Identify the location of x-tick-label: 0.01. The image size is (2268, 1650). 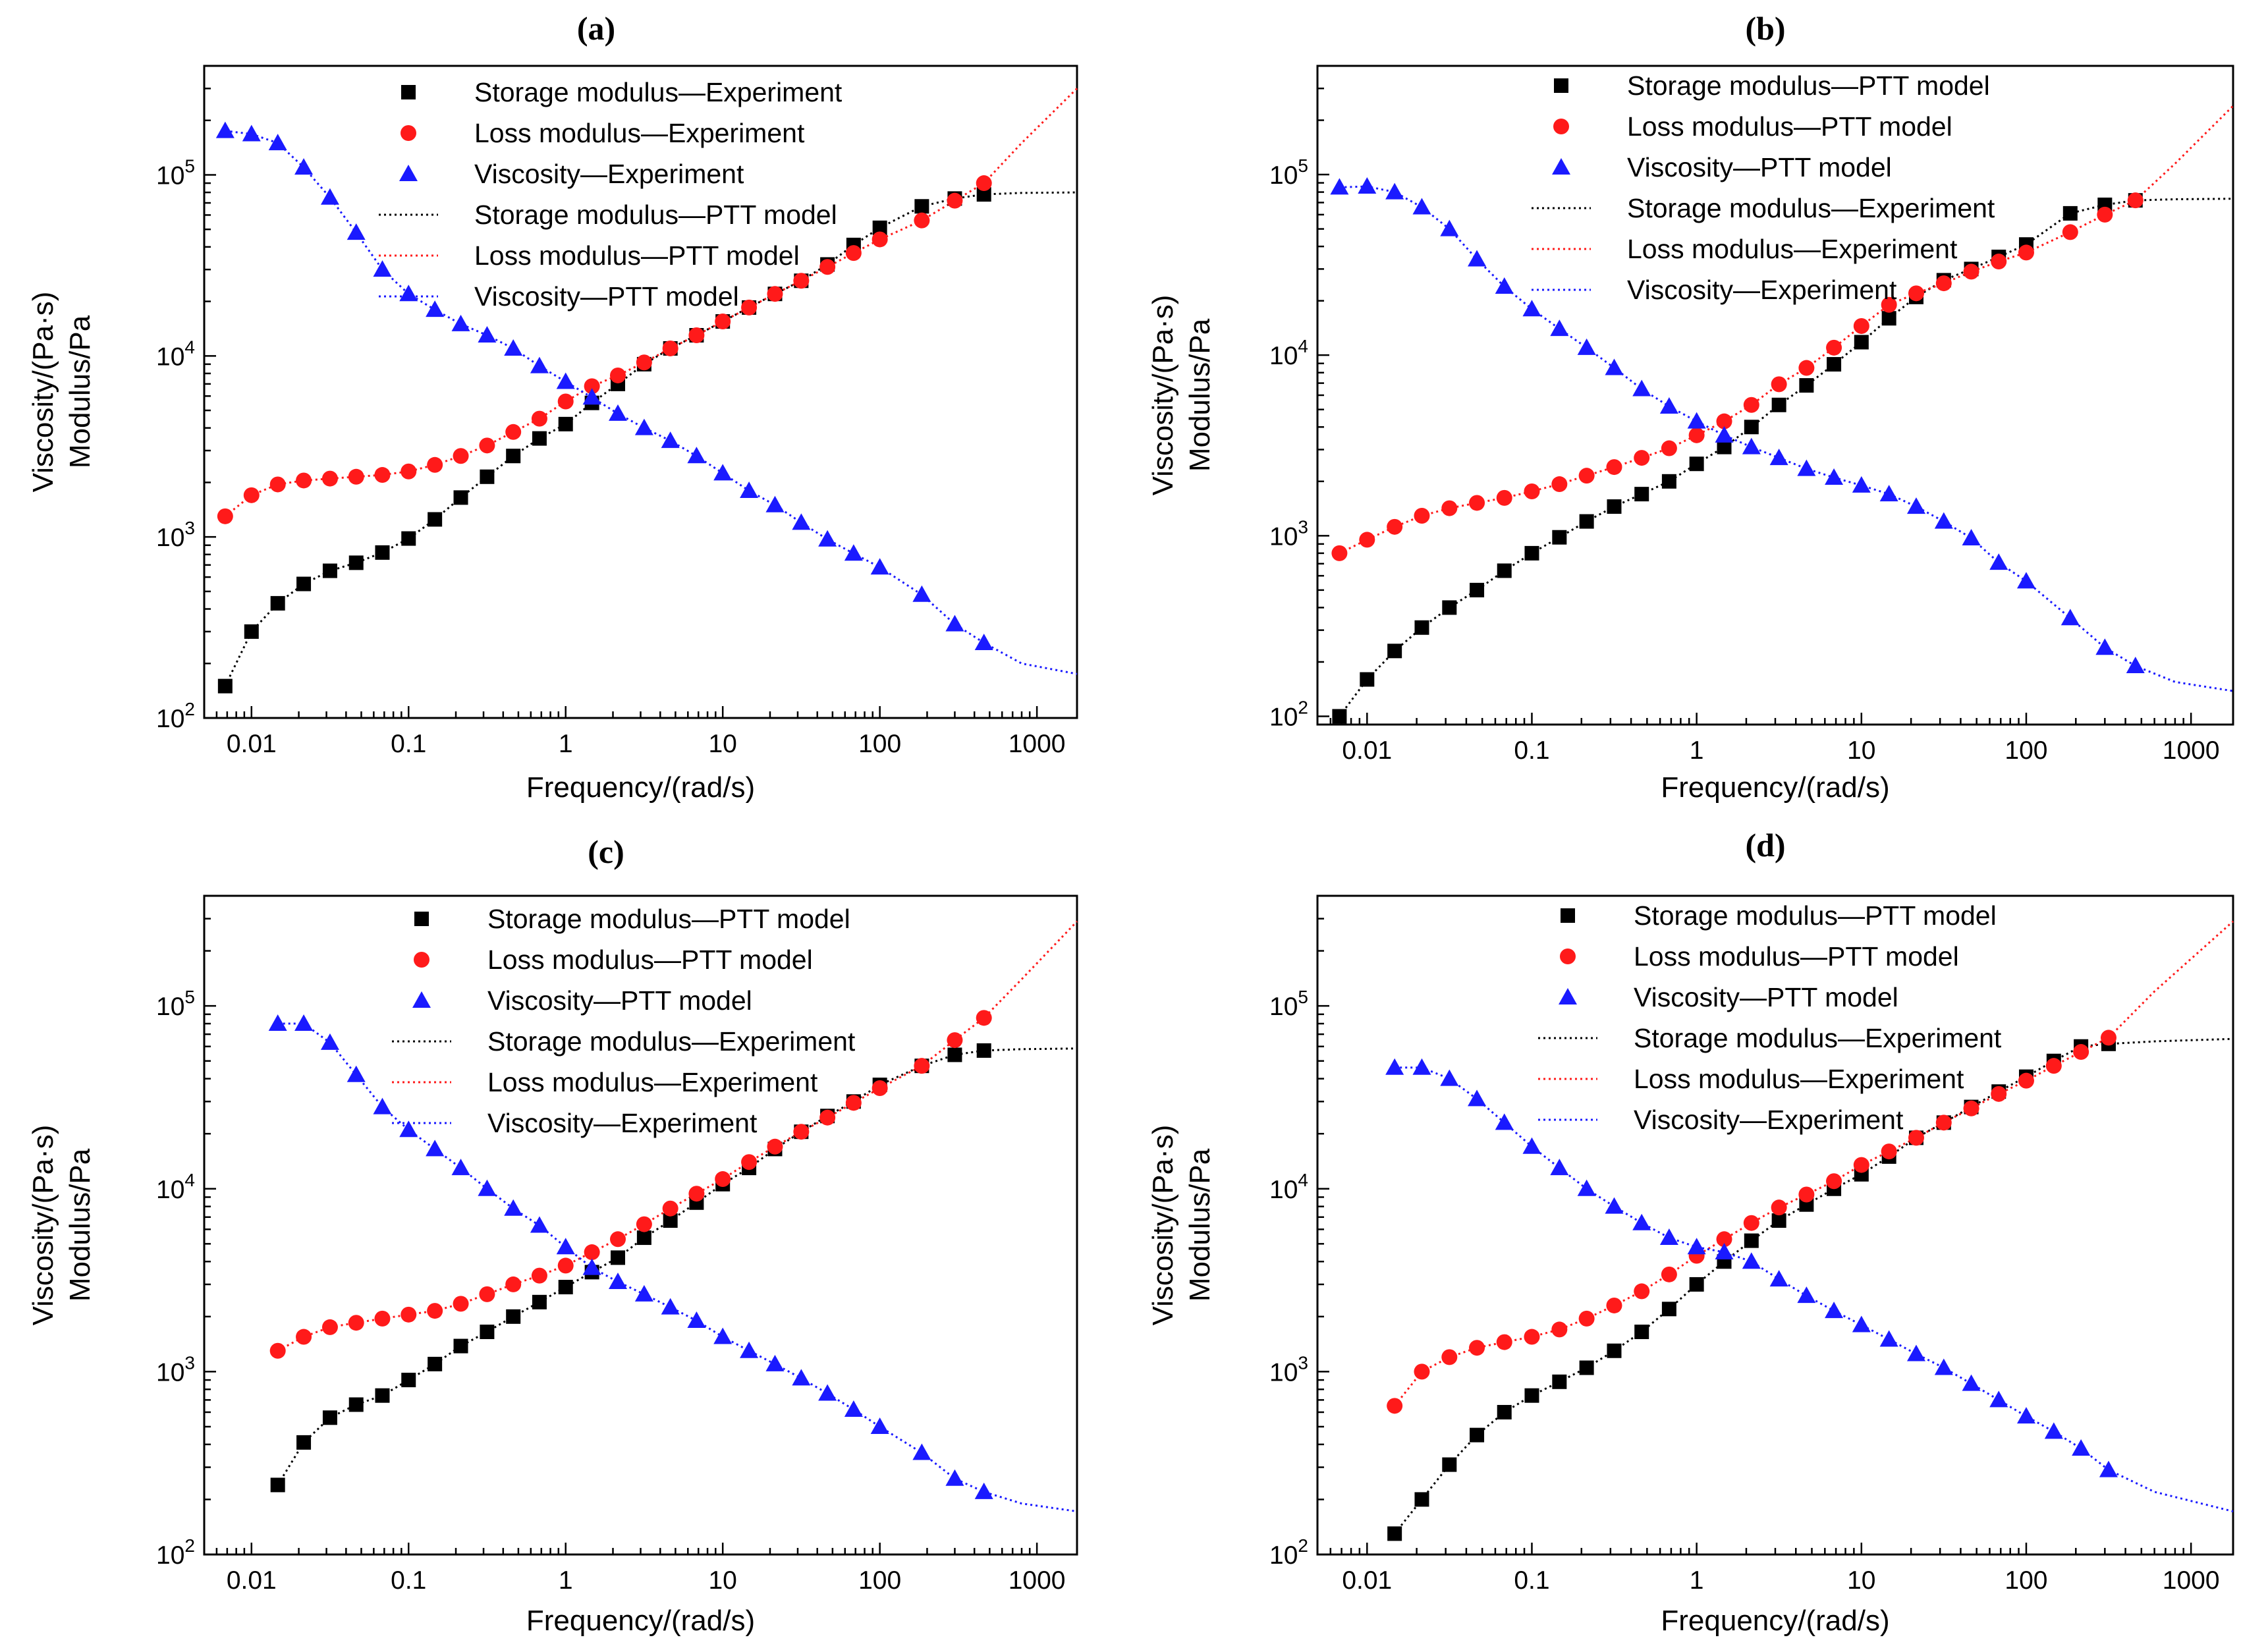
(1367, 750).